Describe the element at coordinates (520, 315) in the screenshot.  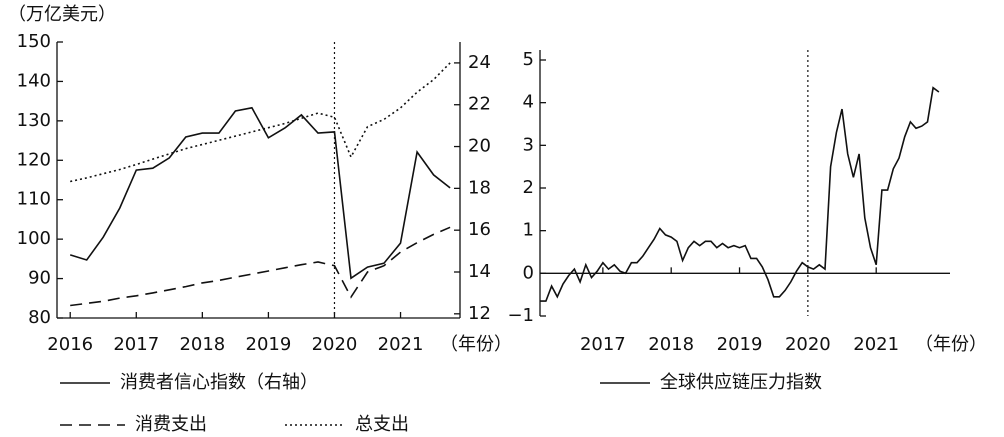
I see `y-tick-label: −1` at that location.